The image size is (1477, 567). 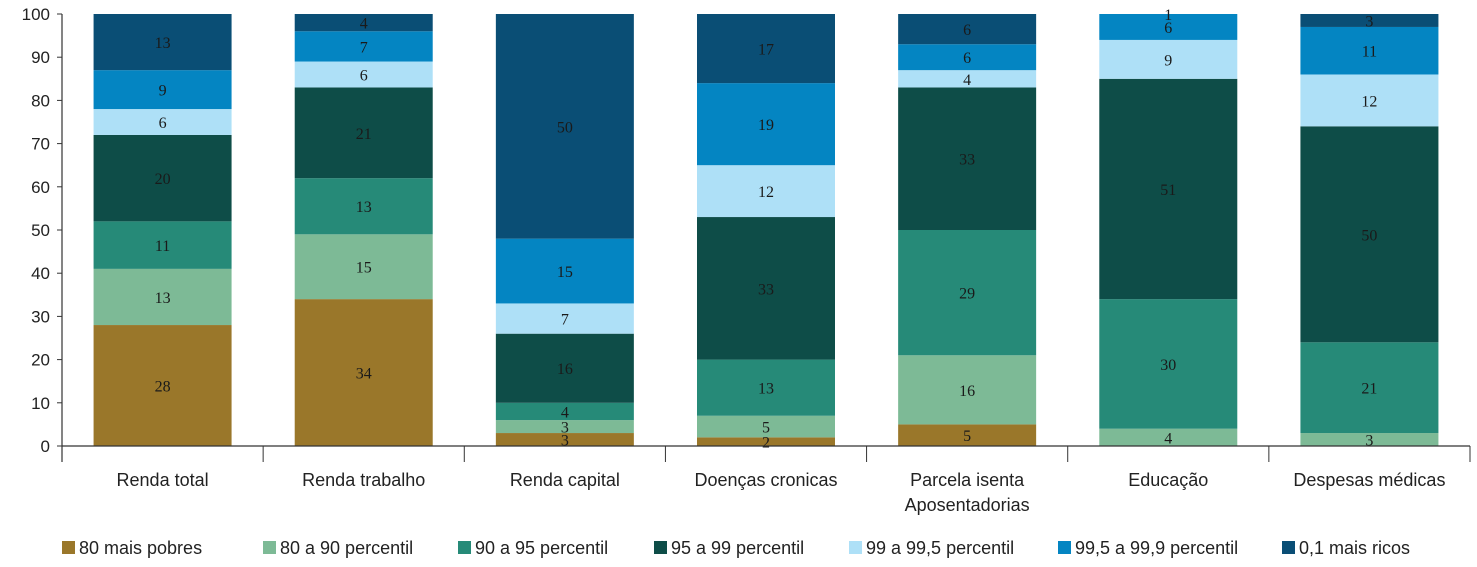 What do you see at coordinates (1156, 548) in the screenshot?
I see `legend-label-99-5-a-99-9-percentil: 99,5 a 99,9 percentil` at bounding box center [1156, 548].